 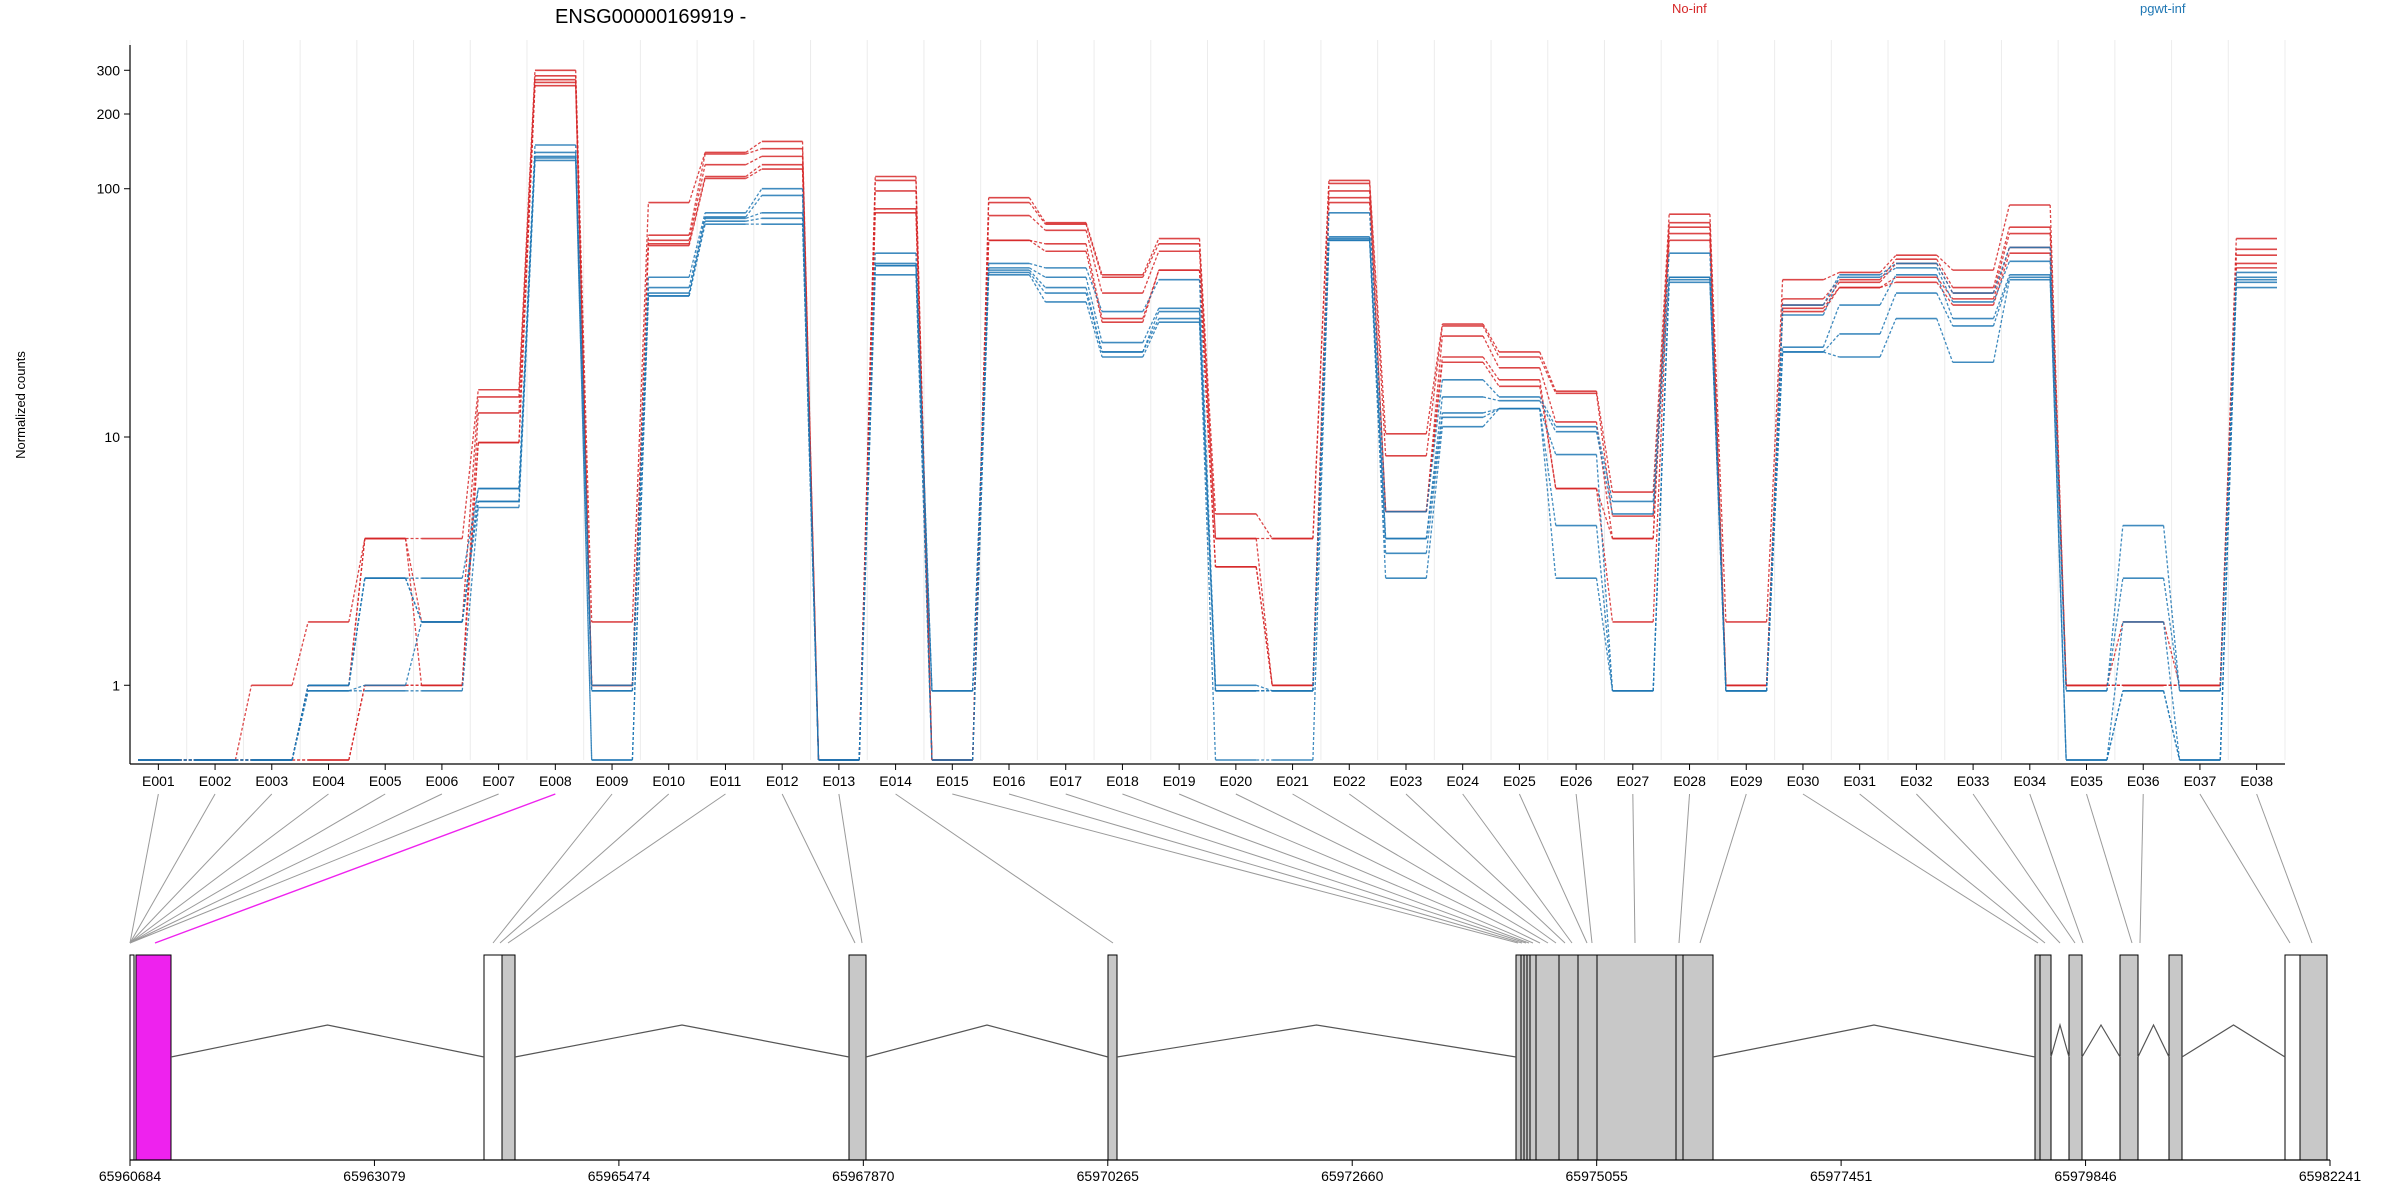 What do you see at coordinates (1009, 781) in the screenshot?
I see `x-tick-label-e016: E016` at bounding box center [1009, 781].